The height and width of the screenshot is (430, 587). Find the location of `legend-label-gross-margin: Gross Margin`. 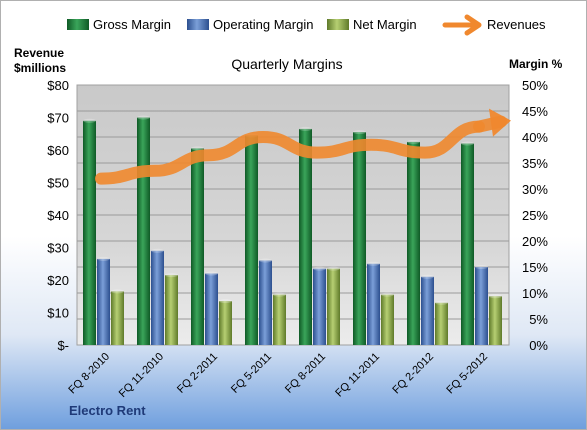

legend-label-gross-margin: Gross Margin is located at coordinates (132, 24).